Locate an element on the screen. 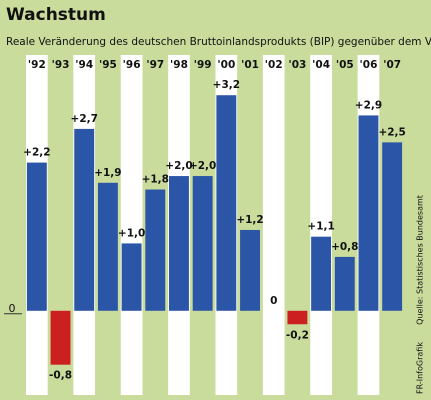 Image resolution: width=431 pixels, height=400 pixels. x-tick-label: '05 is located at coordinates (345, 65).